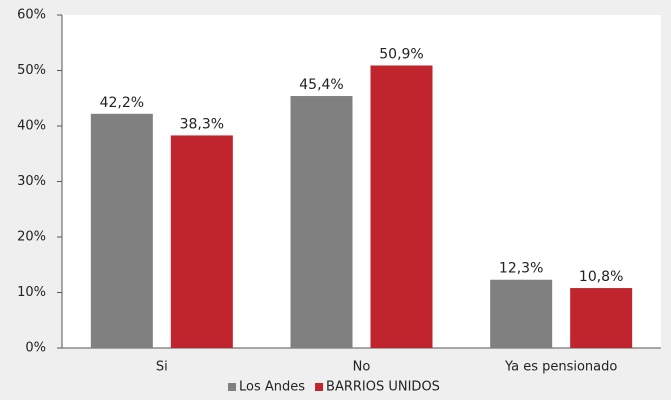 The height and width of the screenshot is (400, 671). What do you see at coordinates (122, 103) in the screenshot?
I see `value-label: 42,2%` at bounding box center [122, 103].